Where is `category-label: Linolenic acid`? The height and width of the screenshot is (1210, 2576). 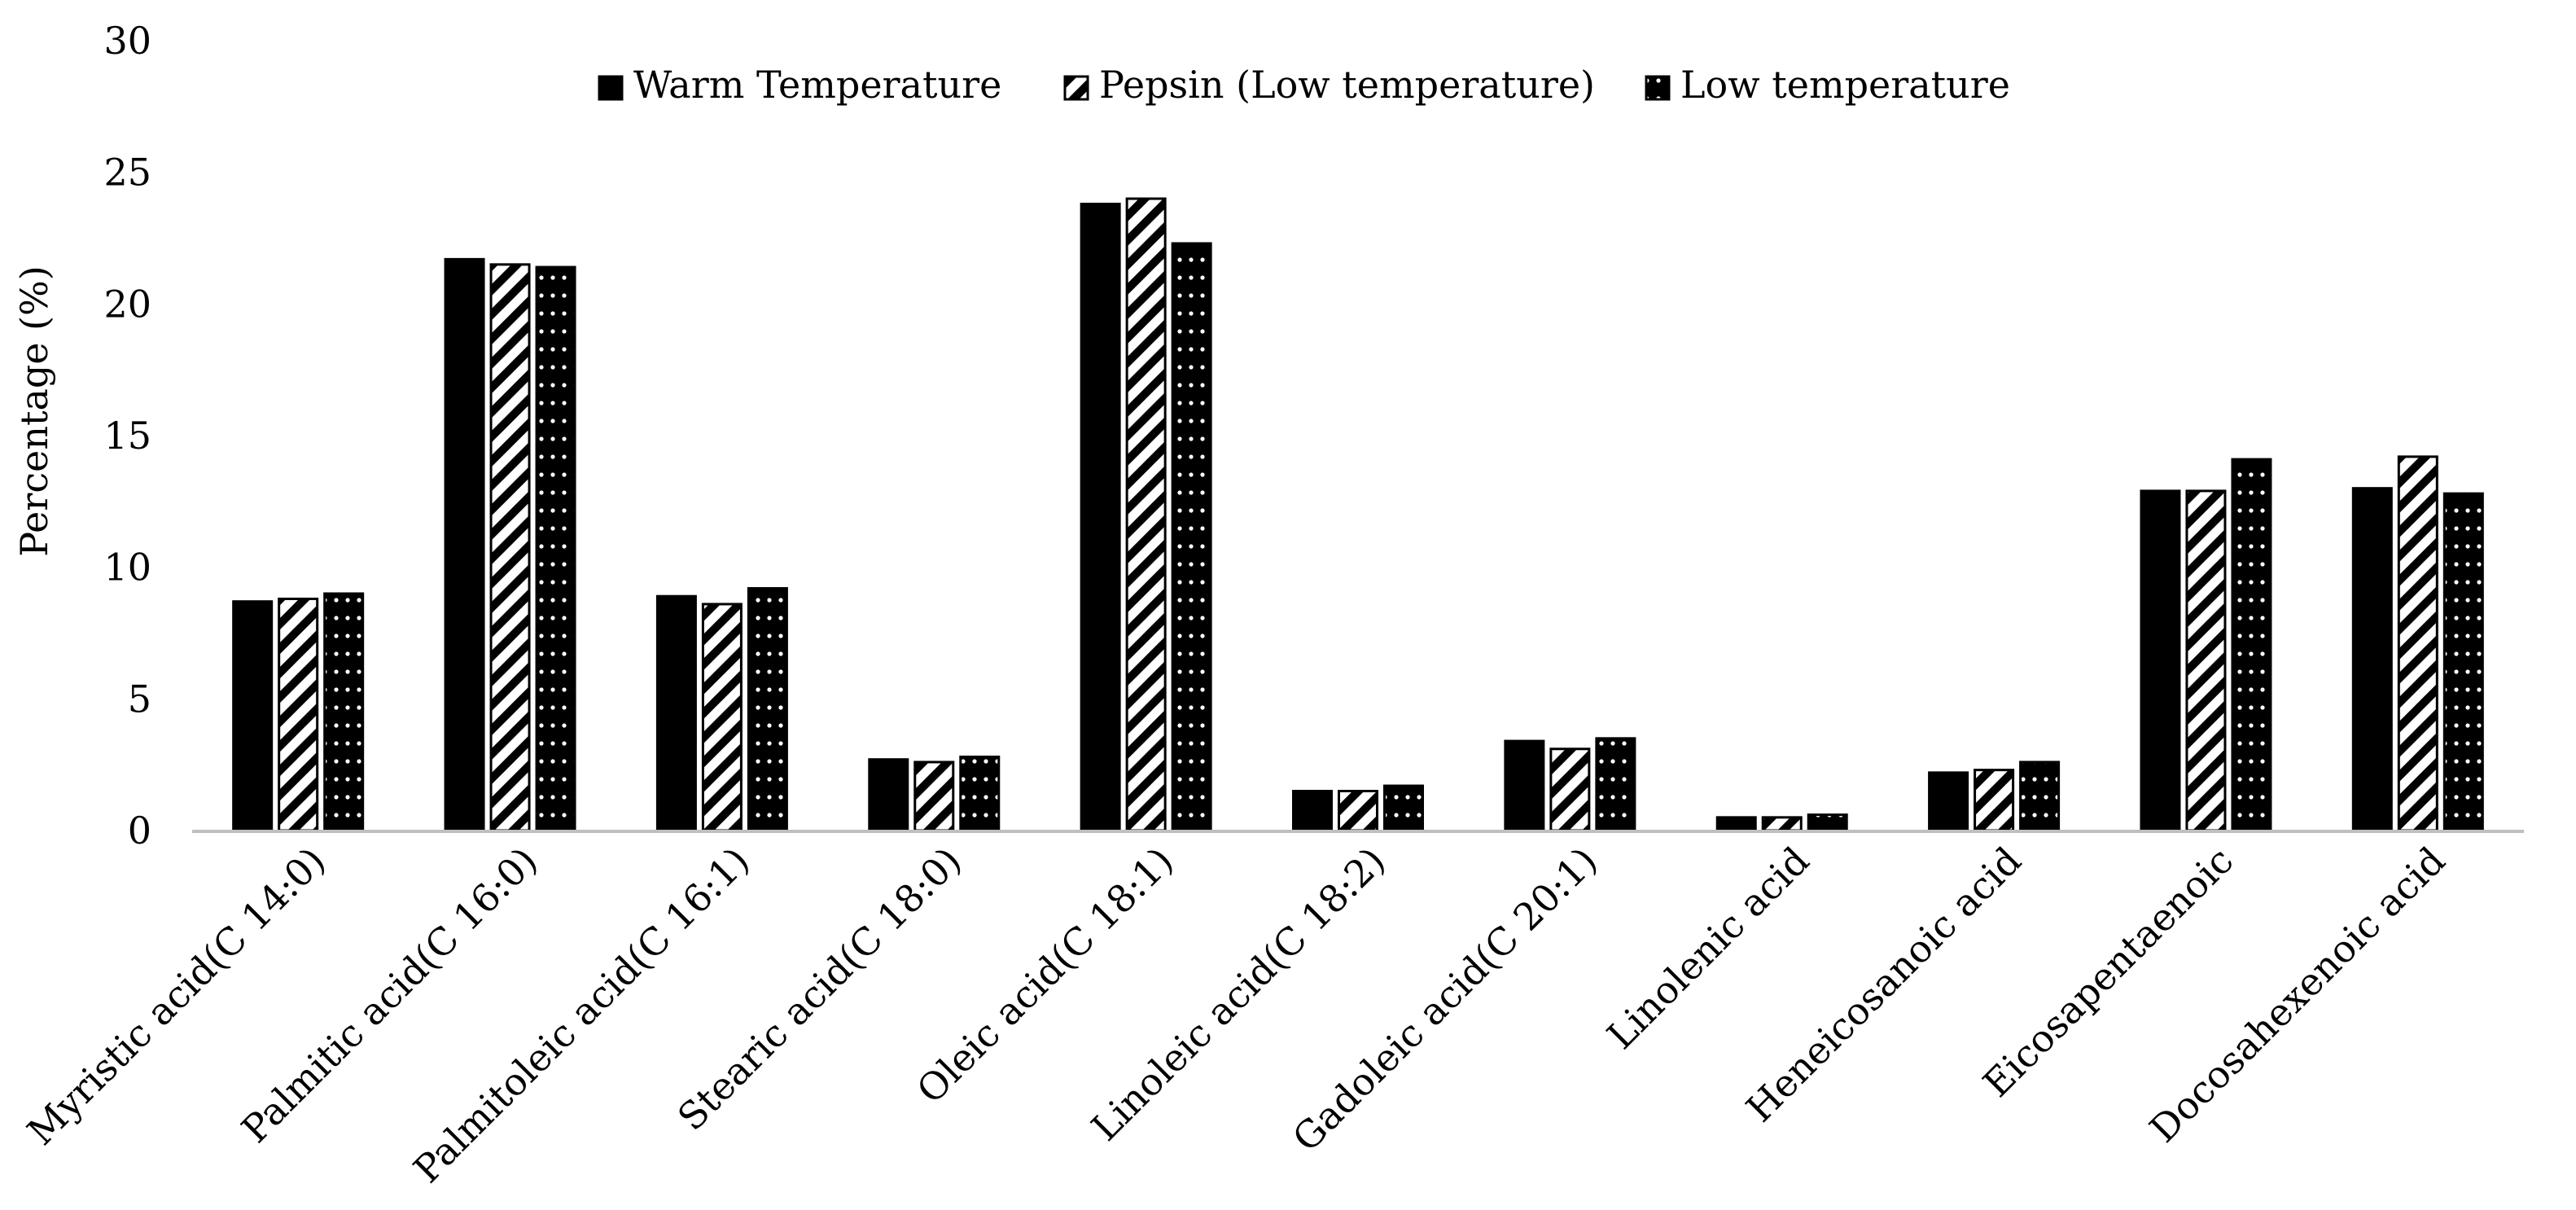 category-label: Linolenic acid is located at coordinates (1707, 948).